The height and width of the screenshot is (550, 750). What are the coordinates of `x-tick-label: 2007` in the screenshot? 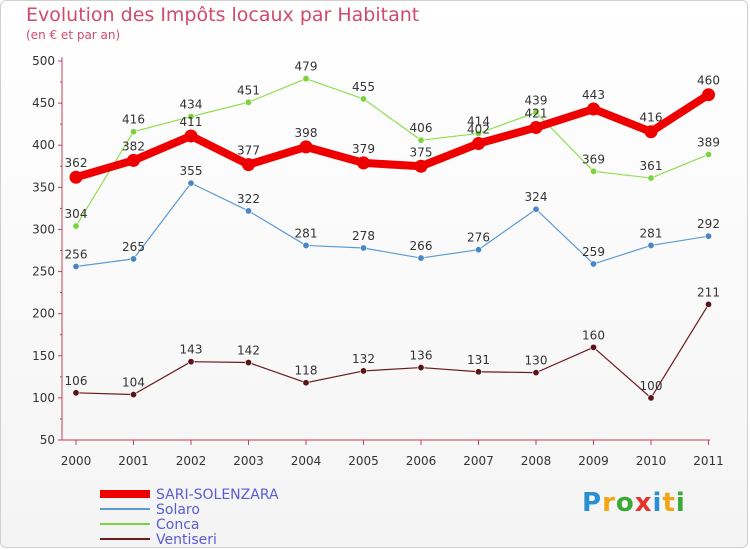 It's located at (478, 461).